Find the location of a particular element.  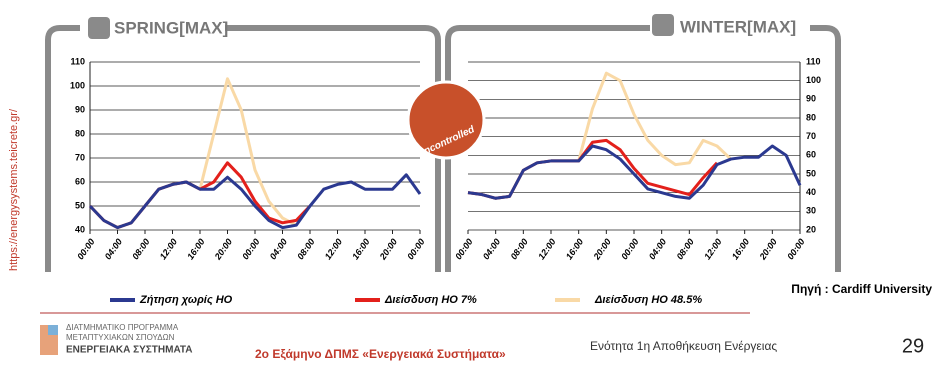

page-number: 29 is located at coordinates (913, 346).